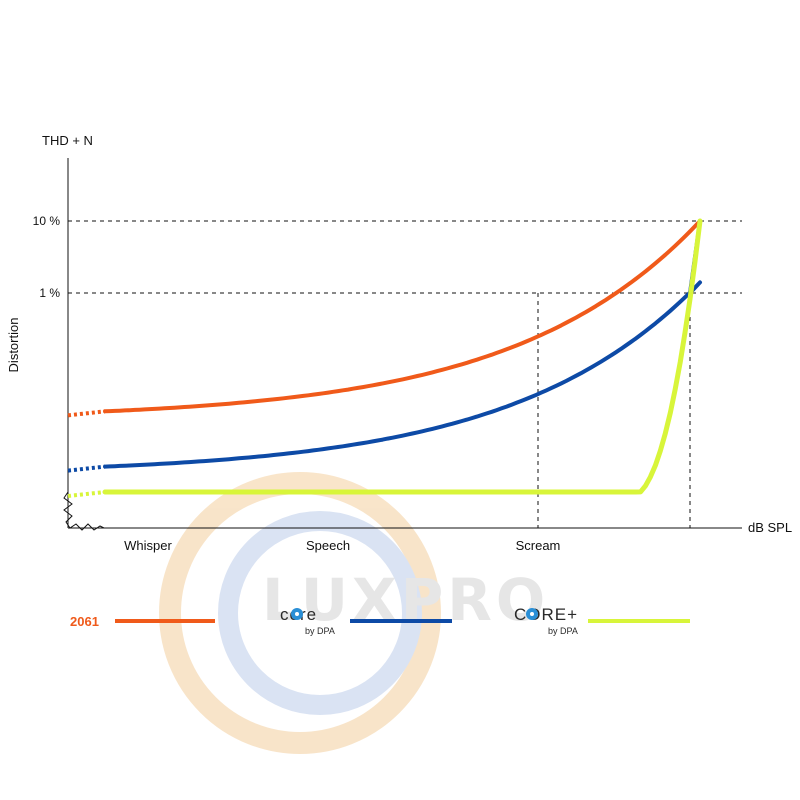  Describe the element at coordinates (49, 293) in the screenshot. I see `y-tick-1pct: 1 %` at that location.